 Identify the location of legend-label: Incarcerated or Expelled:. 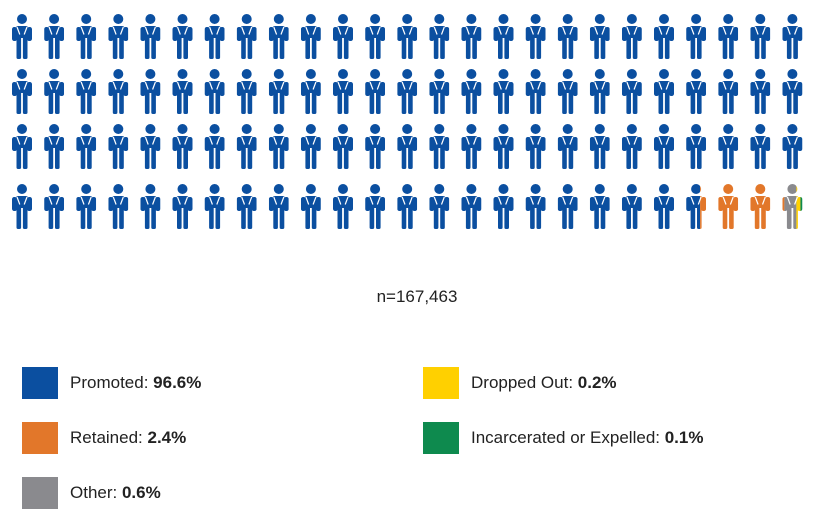
(568, 437).